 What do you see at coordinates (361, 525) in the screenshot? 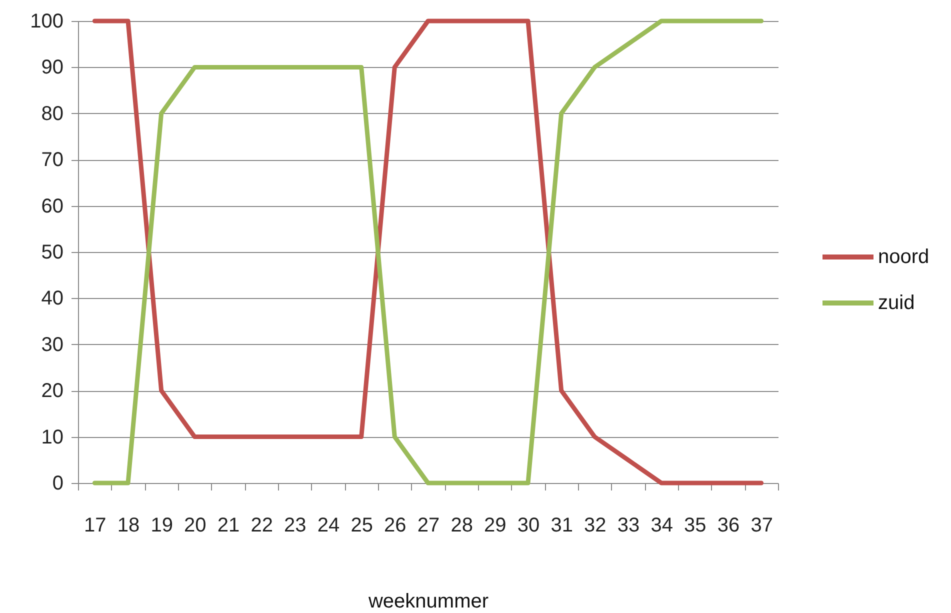
I see `x-tick-label: 25` at bounding box center [361, 525].